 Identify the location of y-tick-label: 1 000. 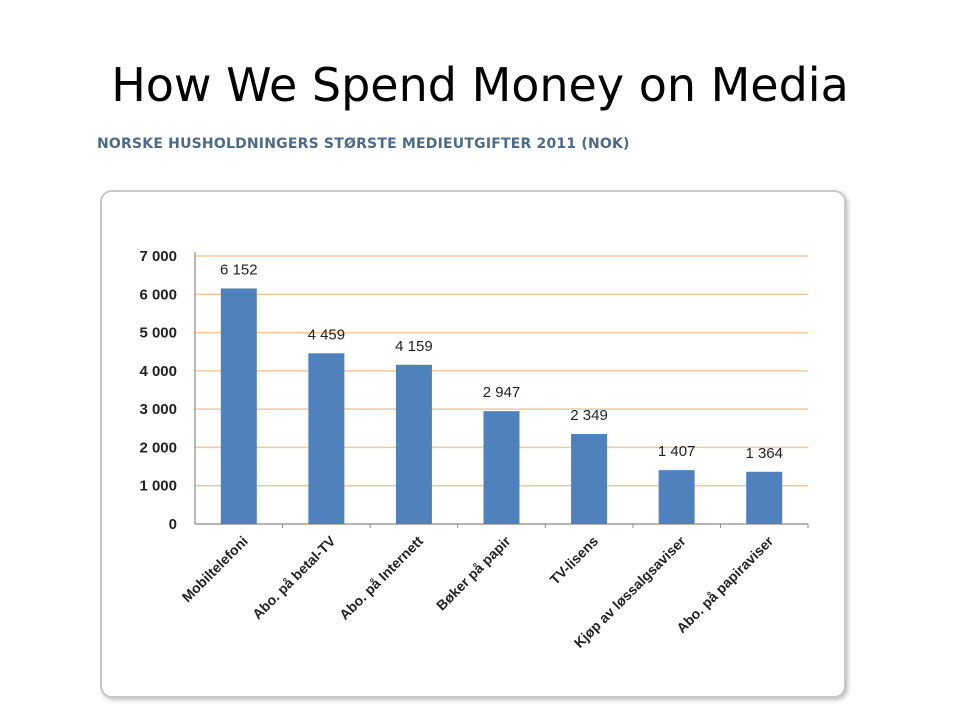
(158, 486).